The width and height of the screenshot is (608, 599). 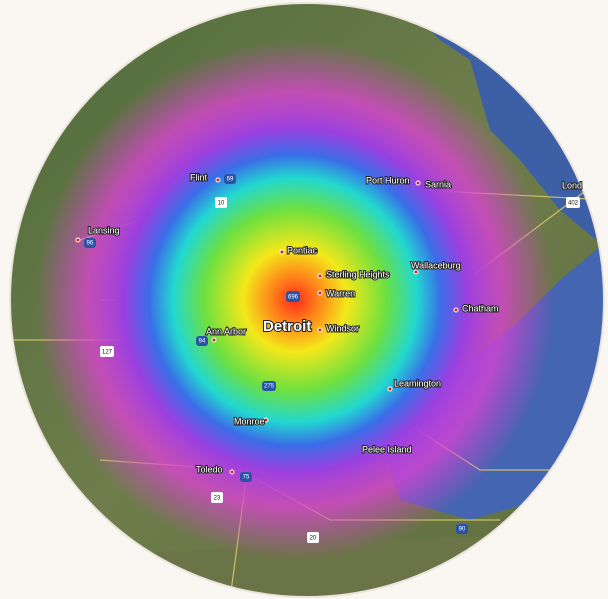 I want to click on highway-shield: 696, so click(x=293, y=298).